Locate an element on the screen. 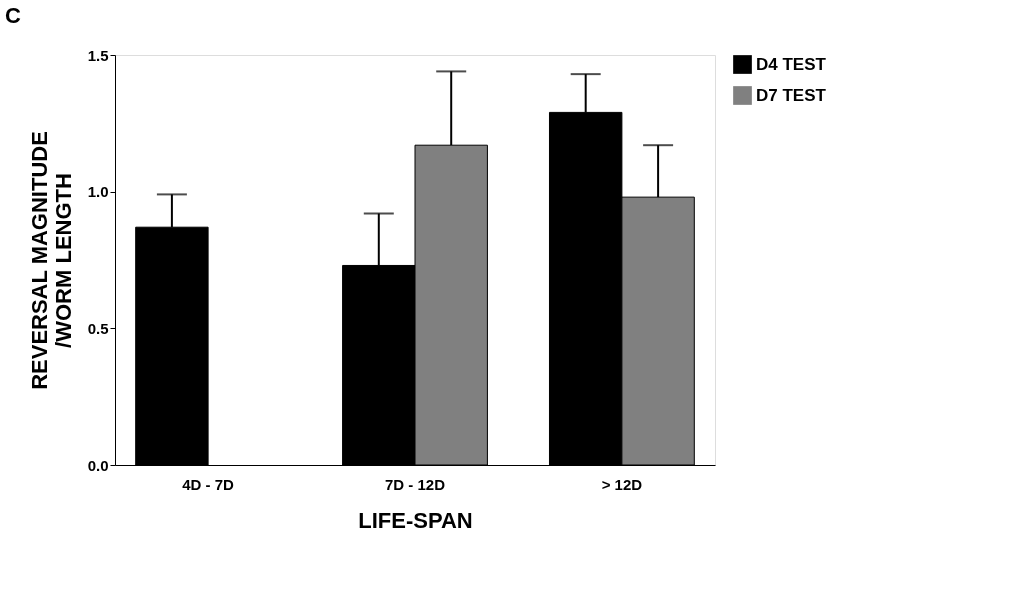  legend-label: D4 TEST is located at coordinates (791, 64).